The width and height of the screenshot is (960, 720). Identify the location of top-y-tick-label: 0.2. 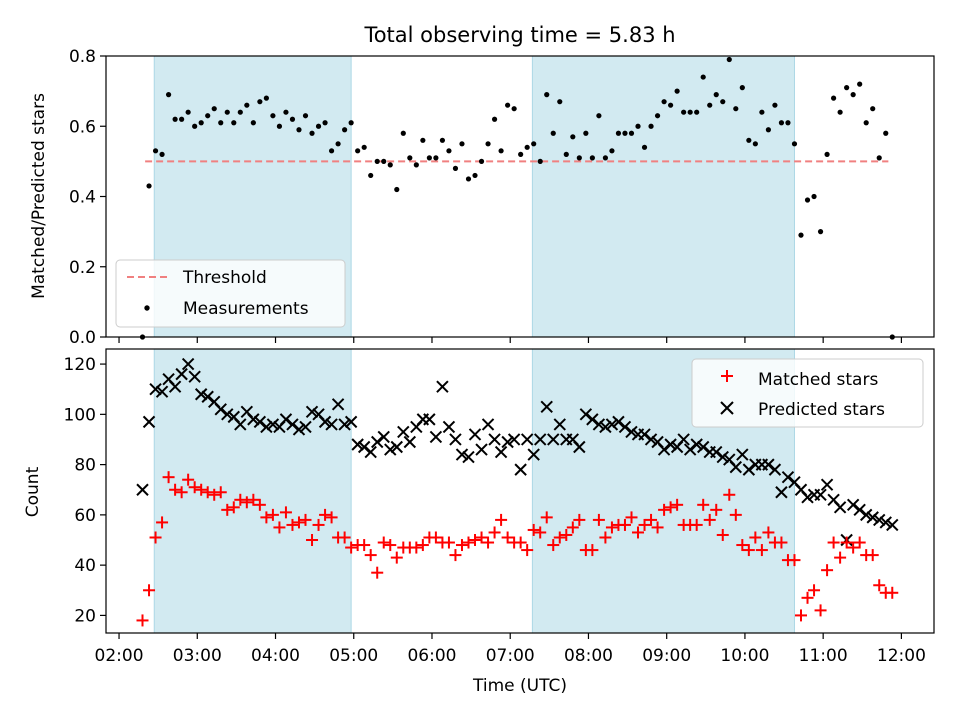
(82, 268).